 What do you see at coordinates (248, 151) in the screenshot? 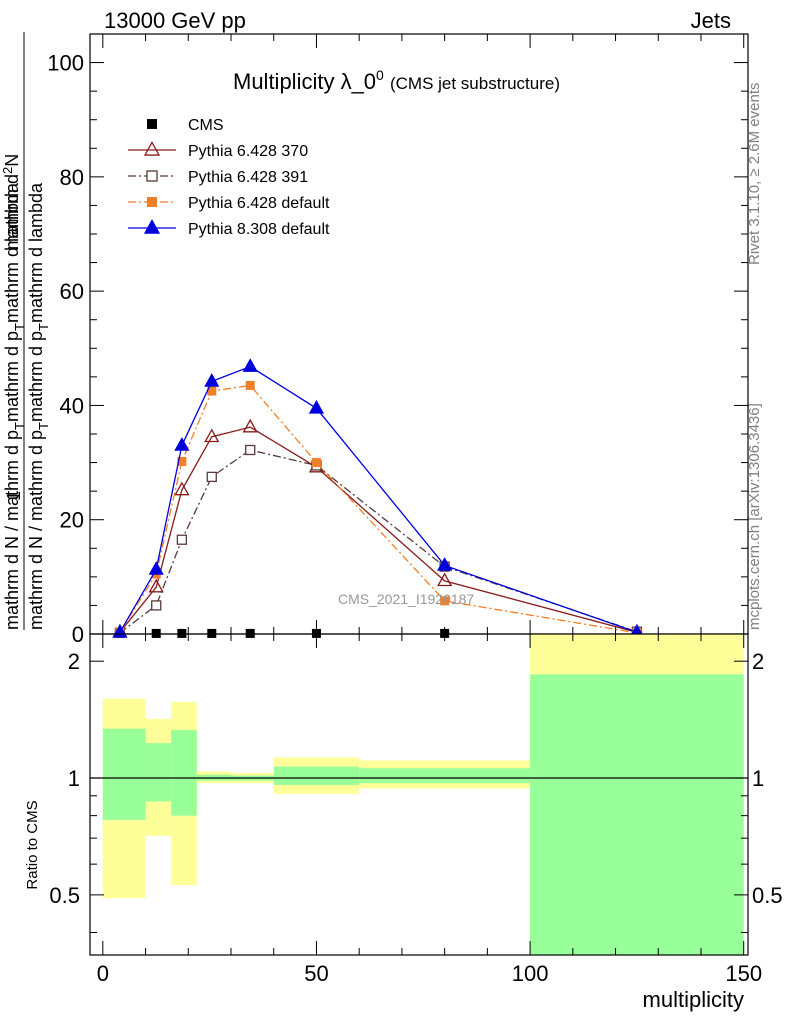
I see `legend-label-1: Pythia 6.428 370` at bounding box center [248, 151].